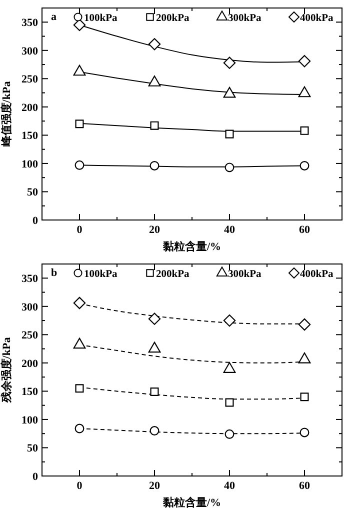 The height and width of the screenshot is (513, 350). Describe the element at coordinates (54, 17) in the screenshot. I see `annotation: a` at that location.